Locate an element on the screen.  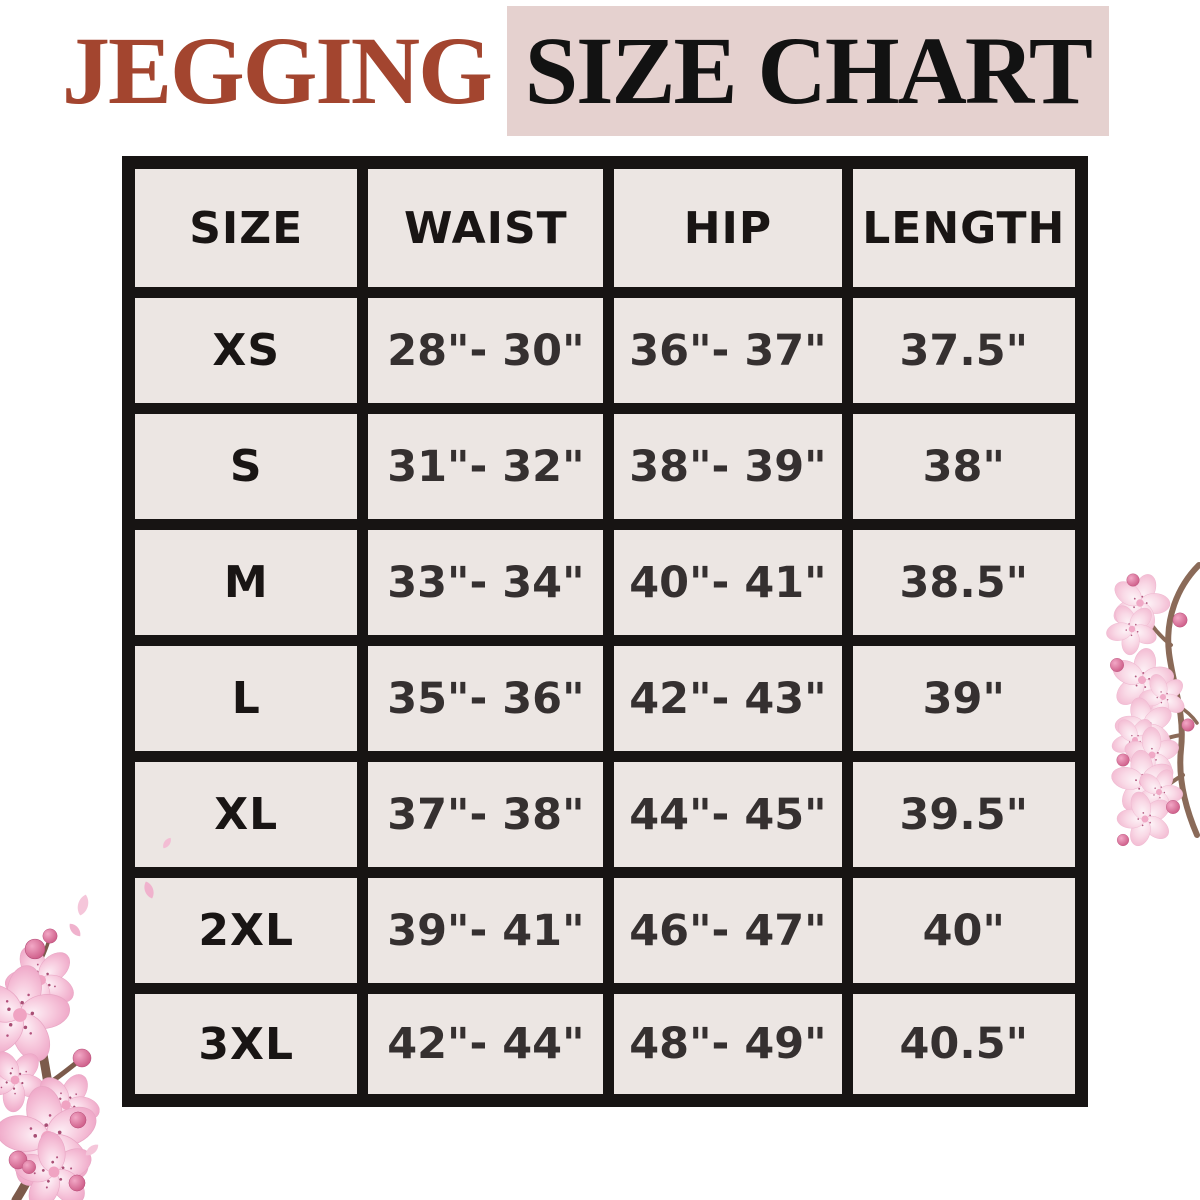
length-cell: 38" is located at coordinates (964, 466).